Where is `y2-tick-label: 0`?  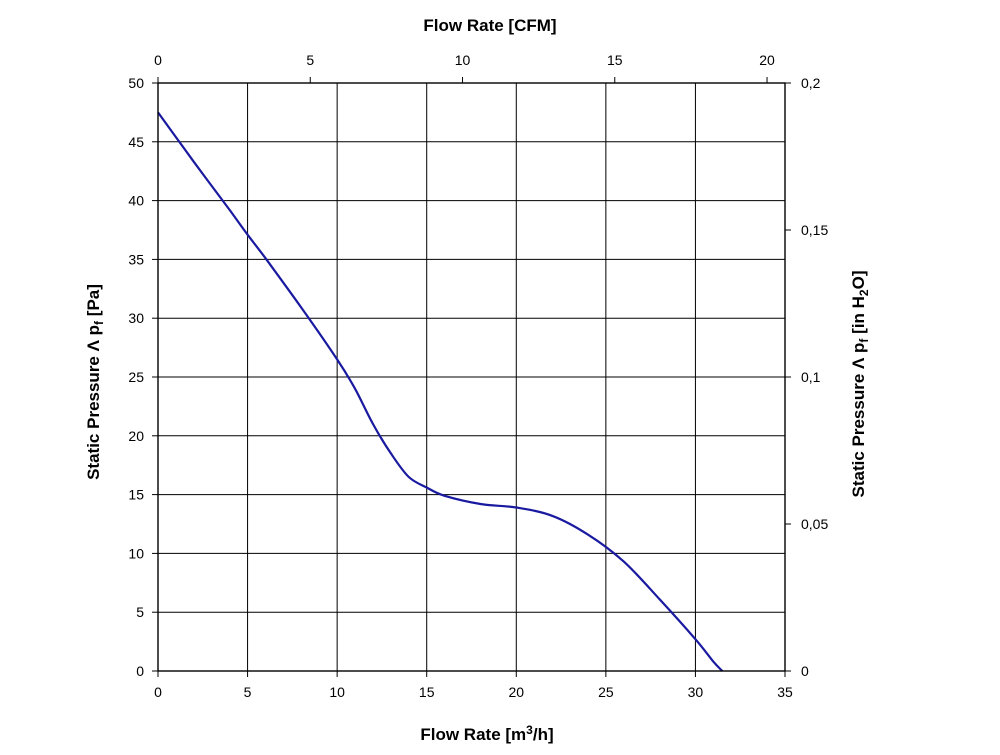 y2-tick-label: 0 is located at coordinates (805, 671).